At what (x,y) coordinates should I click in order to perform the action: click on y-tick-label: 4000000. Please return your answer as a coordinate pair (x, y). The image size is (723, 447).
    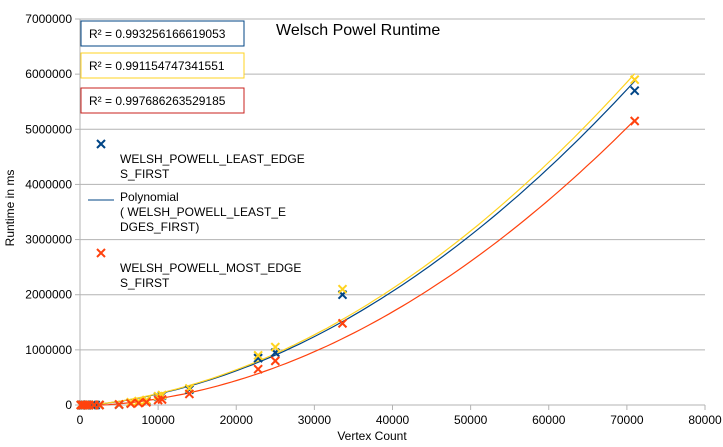
    Looking at the image, I should click on (48, 184).